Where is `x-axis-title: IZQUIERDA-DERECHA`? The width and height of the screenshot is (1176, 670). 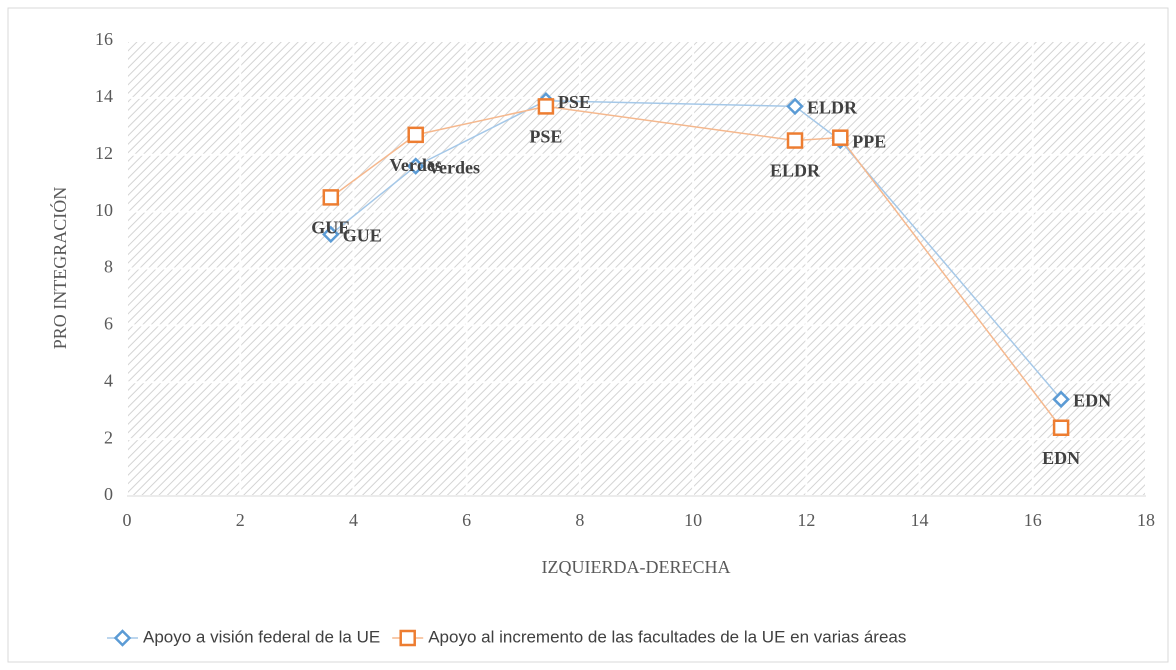
x-axis-title: IZQUIERDA-DERECHA is located at coordinates (636, 567).